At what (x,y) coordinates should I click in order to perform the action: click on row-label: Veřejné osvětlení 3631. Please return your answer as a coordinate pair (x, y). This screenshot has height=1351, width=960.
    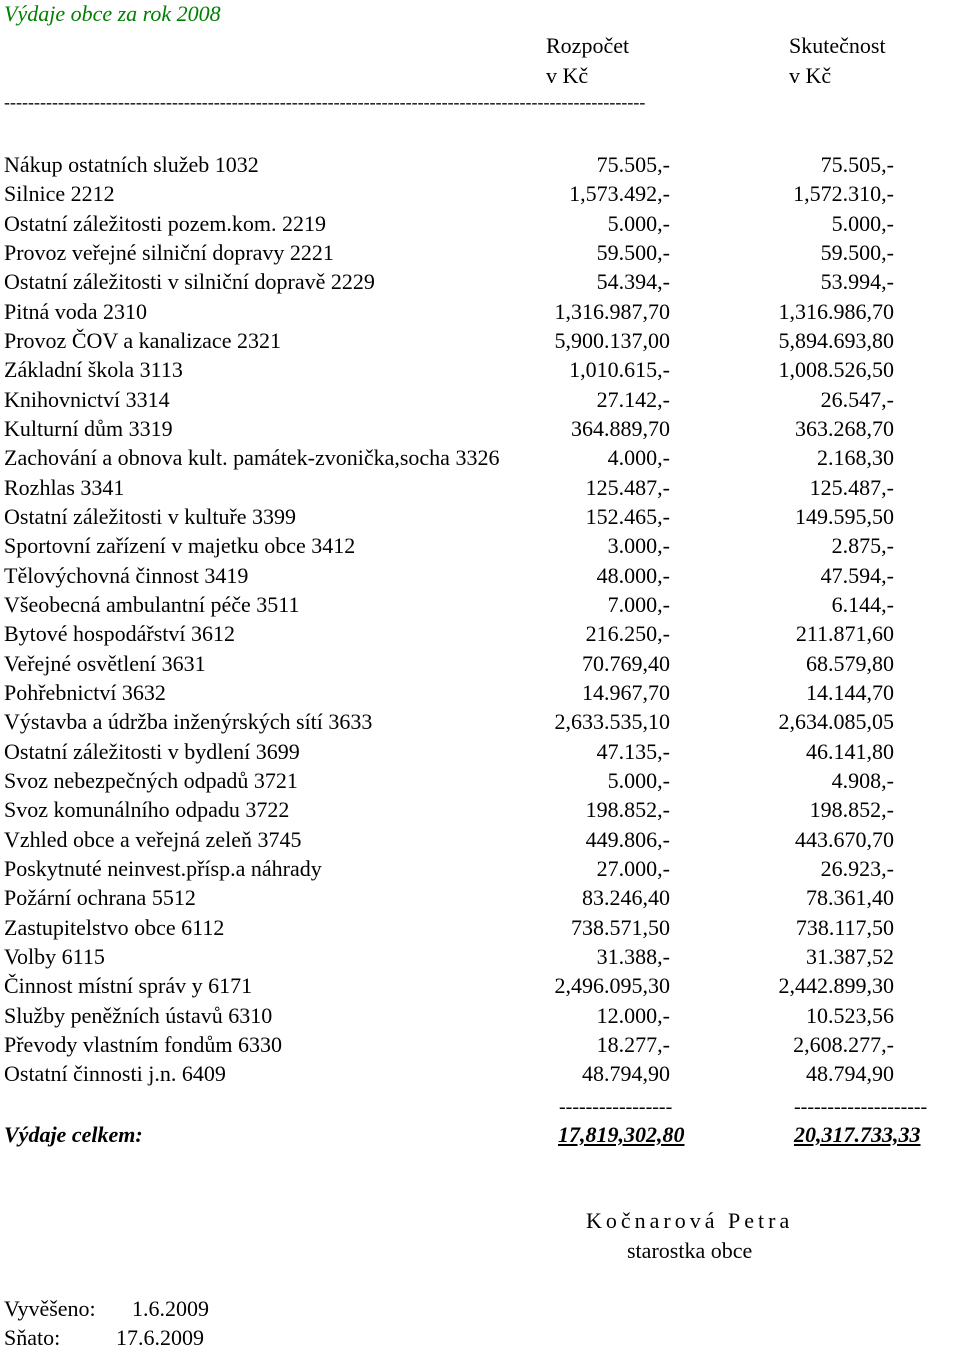
    Looking at the image, I should click on (105, 663).